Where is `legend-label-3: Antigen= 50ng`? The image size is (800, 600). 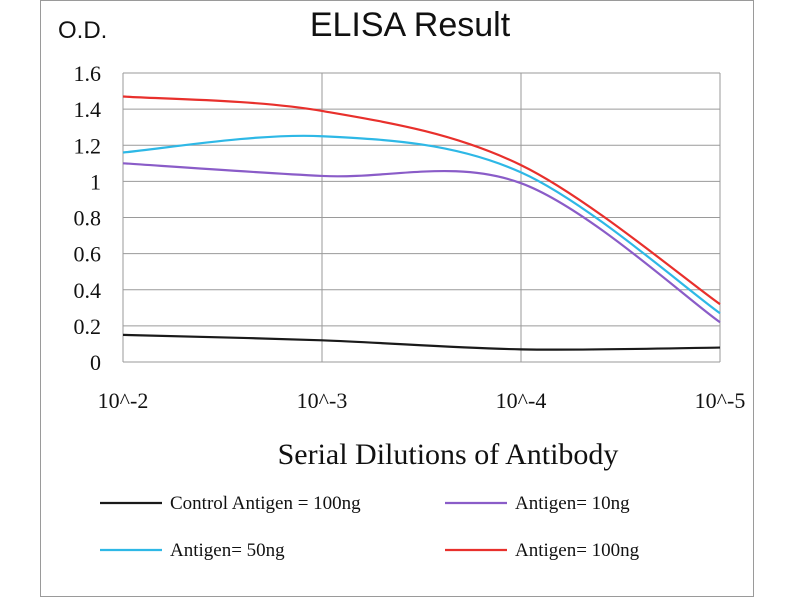
legend-label-3: Antigen= 50ng is located at coordinates (227, 550).